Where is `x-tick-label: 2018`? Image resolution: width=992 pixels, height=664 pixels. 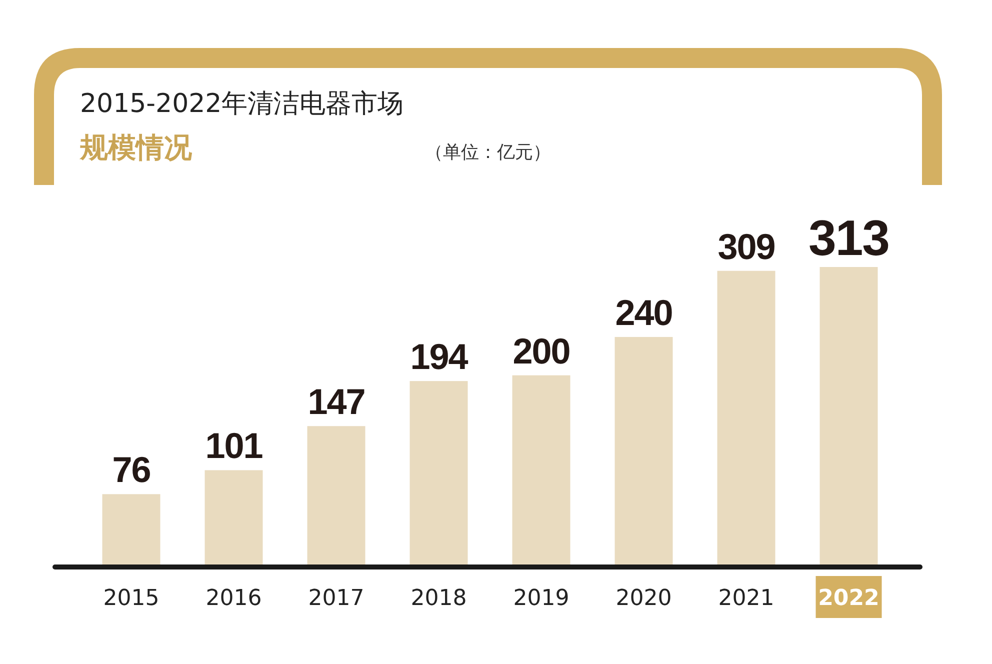 x-tick-label: 2018 is located at coordinates (438, 598).